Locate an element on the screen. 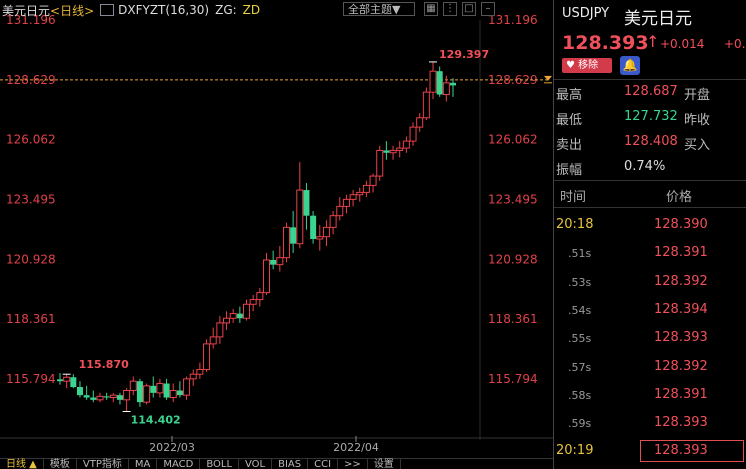 The height and width of the screenshot is (469, 746). y-tick-label-left: 126.062 is located at coordinates (31, 140).